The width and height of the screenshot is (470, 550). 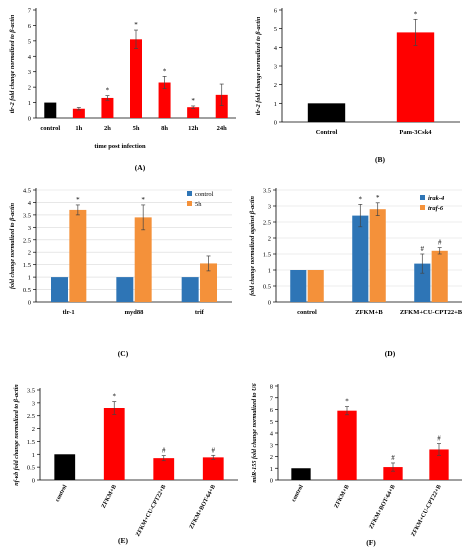 What do you see at coordinates (298, 493) in the screenshot?
I see `x-tick-label: control` at bounding box center [298, 493].